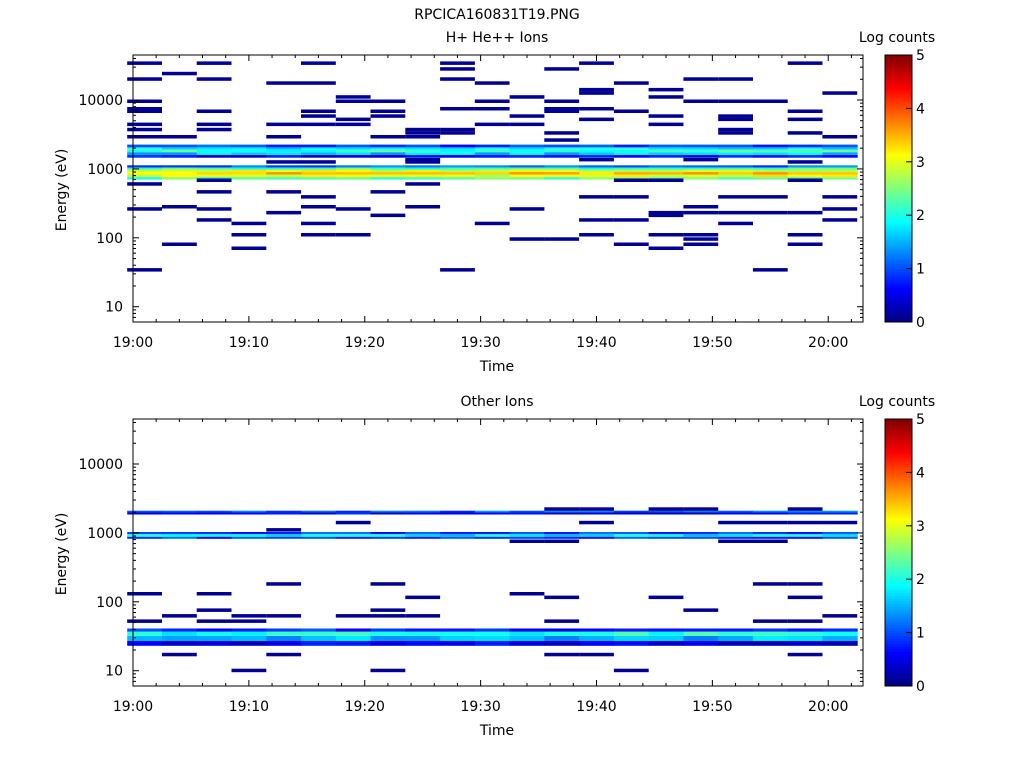 This screenshot has height=768, width=1024. What do you see at coordinates (365, 343) in the screenshot?
I see `x-tick-label: 19:20` at bounding box center [365, 343].